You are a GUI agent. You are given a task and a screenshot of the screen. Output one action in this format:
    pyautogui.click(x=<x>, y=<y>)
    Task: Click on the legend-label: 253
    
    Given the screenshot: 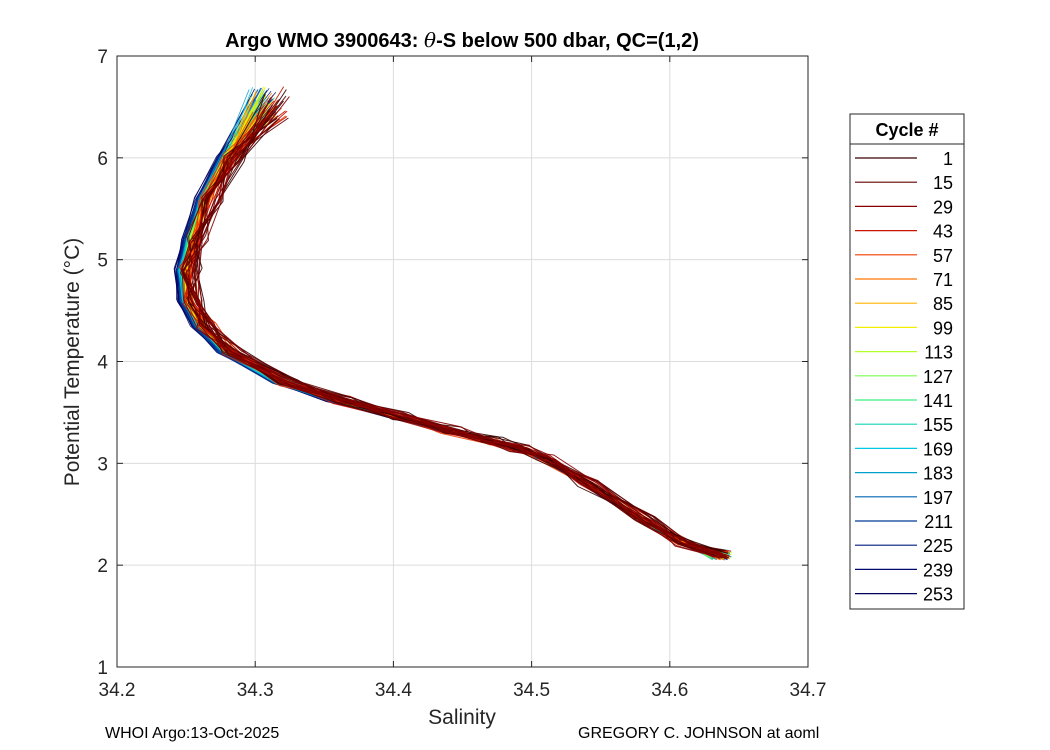 What is the action you would take?
    pyautogui.click(x=938, y=595)
    